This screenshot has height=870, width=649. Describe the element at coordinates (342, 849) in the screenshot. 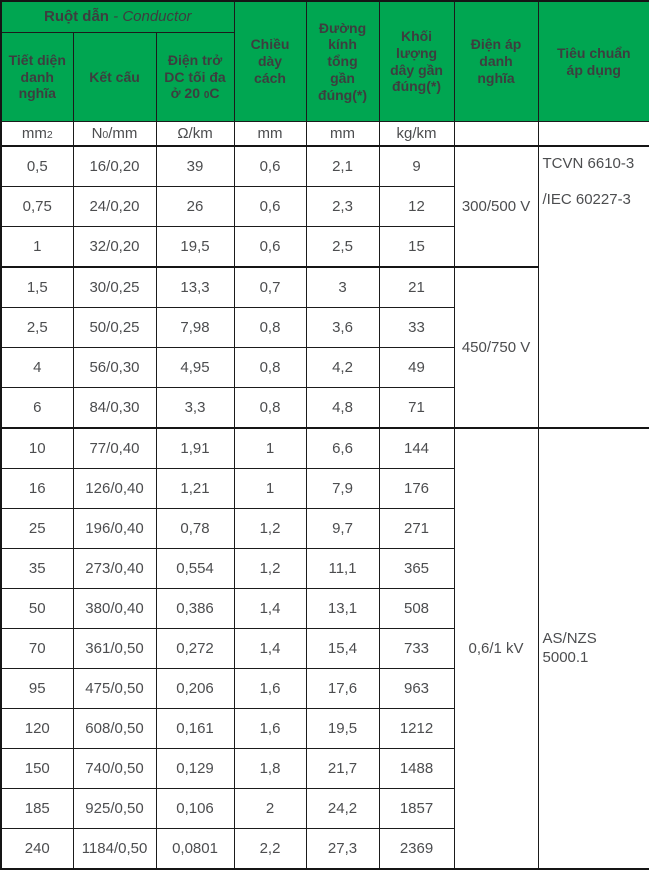

I see `cell-diameter: 27,3` at that location.